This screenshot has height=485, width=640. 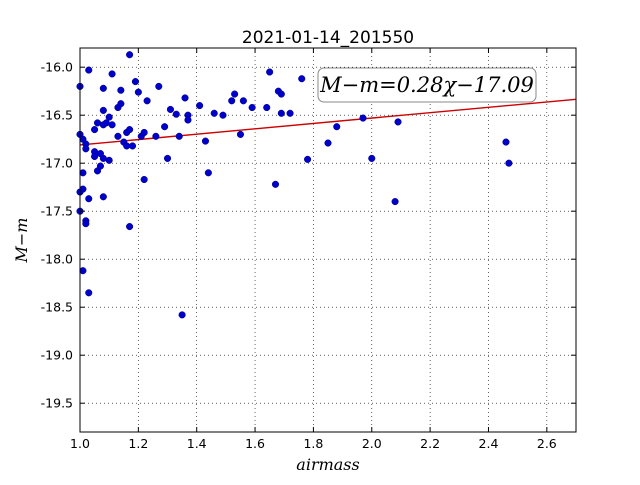 What do you see at coordinates (57, 355) in the screenshot?
I see `y-tick-label: -19.0` at bounding box center [57, 355].